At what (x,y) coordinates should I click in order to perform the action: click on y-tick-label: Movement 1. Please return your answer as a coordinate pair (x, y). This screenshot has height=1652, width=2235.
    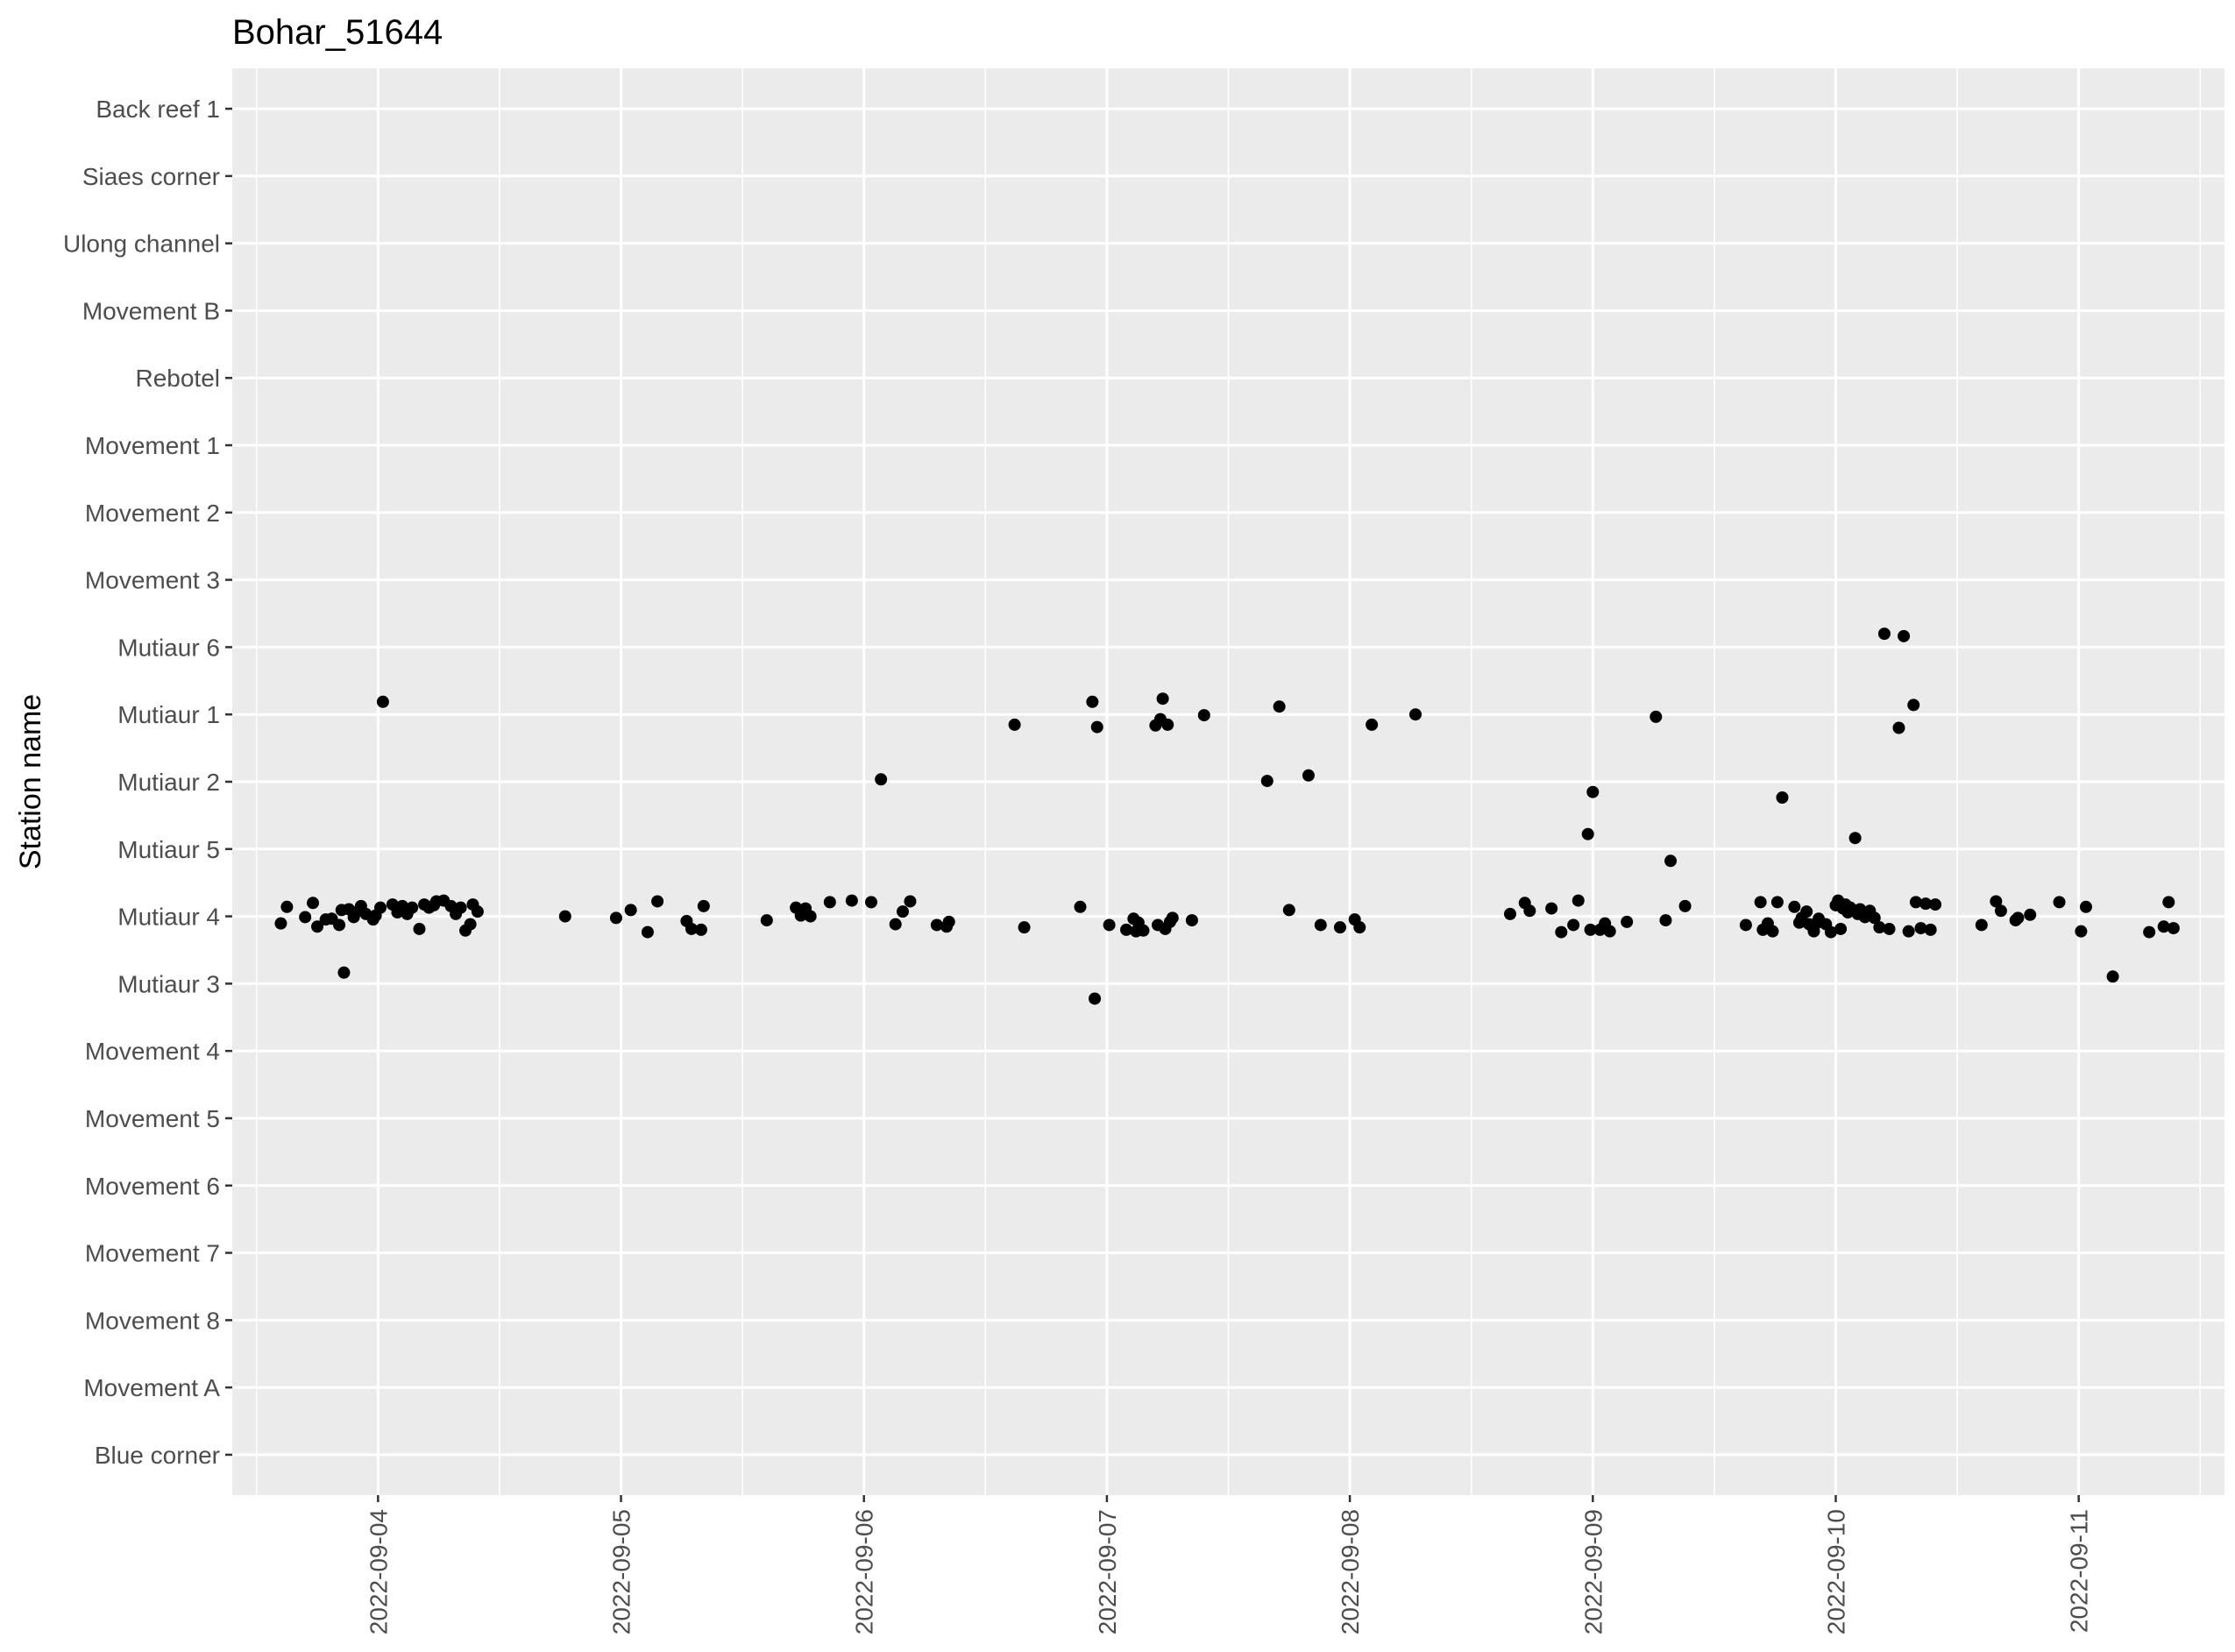
    Looking at the image, I should click on (152, 445).